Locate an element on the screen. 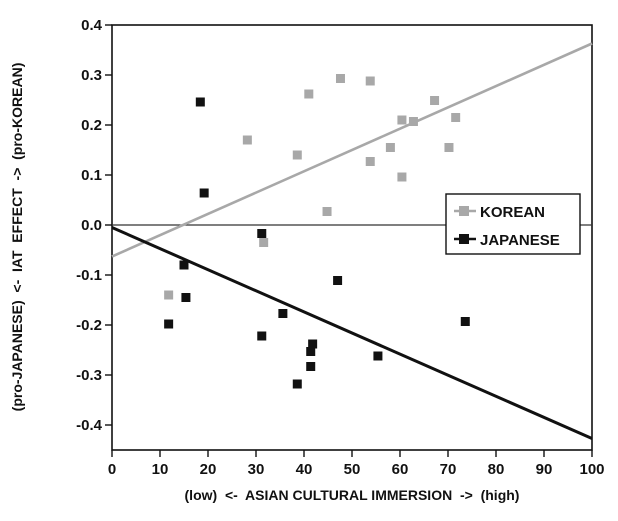 This screenshot has height=521, width=618. y-tick-label: -0.4 is located at coordinates (89, 425).